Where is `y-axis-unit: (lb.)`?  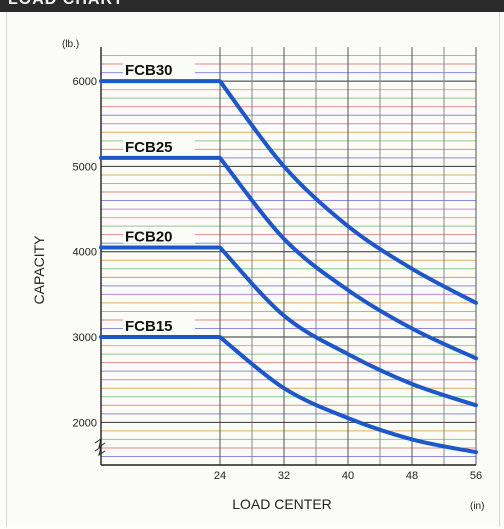
y-axis-unit: (lb.) is located at coordinates (70, 44).